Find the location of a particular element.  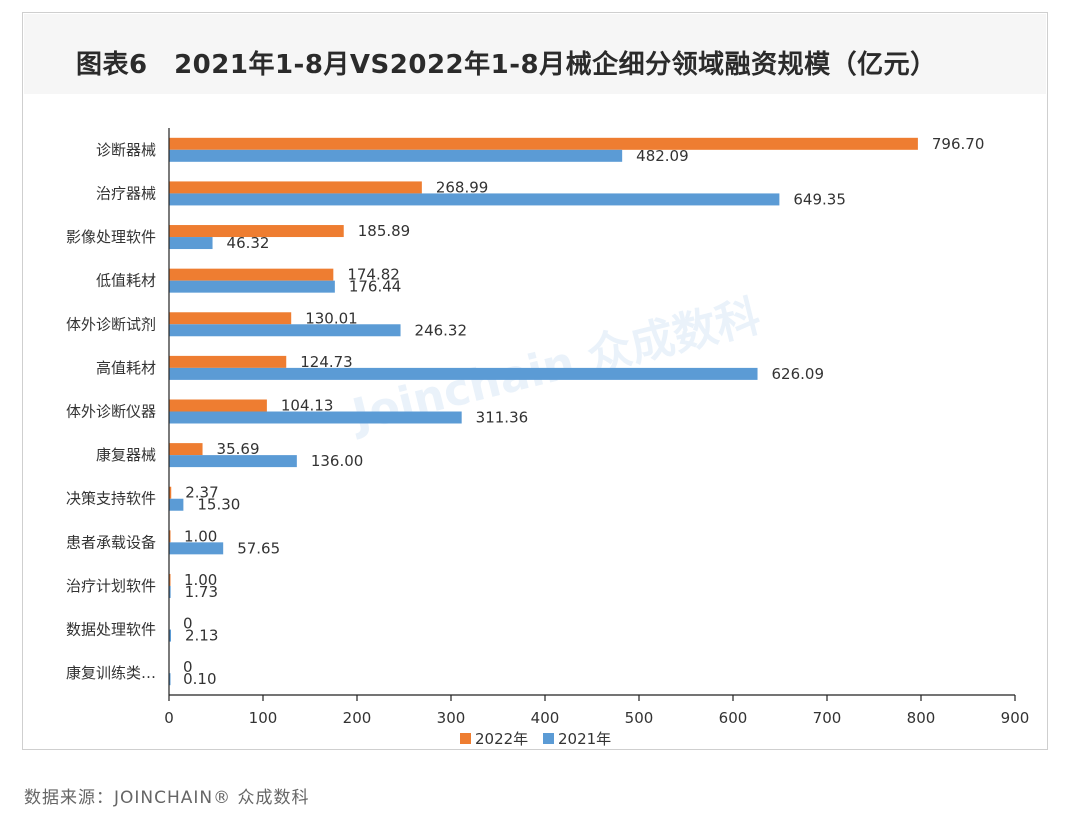

data-label: 124.73 is located at coordinates (326, 362).